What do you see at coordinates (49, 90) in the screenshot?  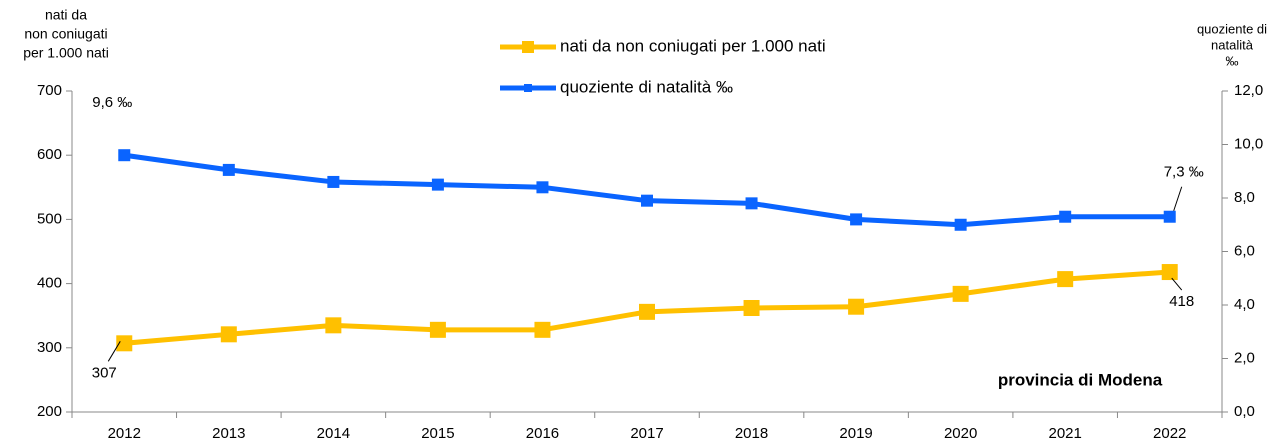 I see `y-tick-label: 700` at bounding box center [49, 90].